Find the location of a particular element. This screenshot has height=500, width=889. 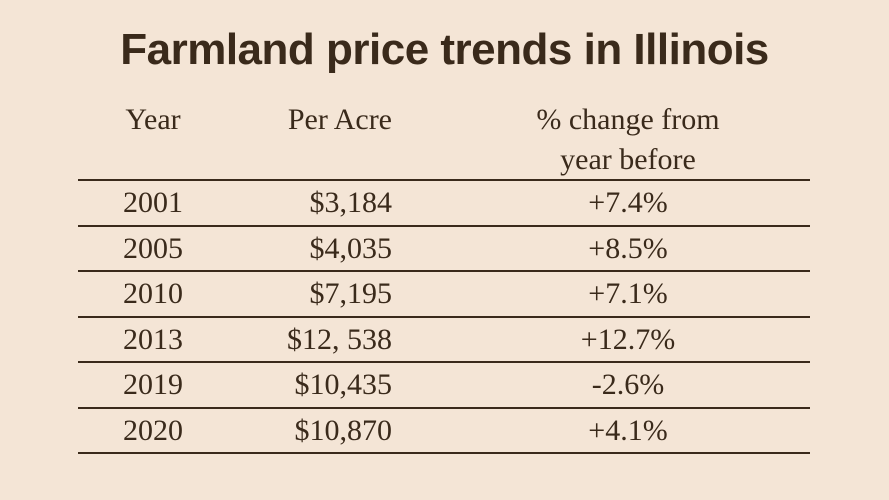

table-row: 2001 $3,184 +7.4% is located at coordinates (444, 202).